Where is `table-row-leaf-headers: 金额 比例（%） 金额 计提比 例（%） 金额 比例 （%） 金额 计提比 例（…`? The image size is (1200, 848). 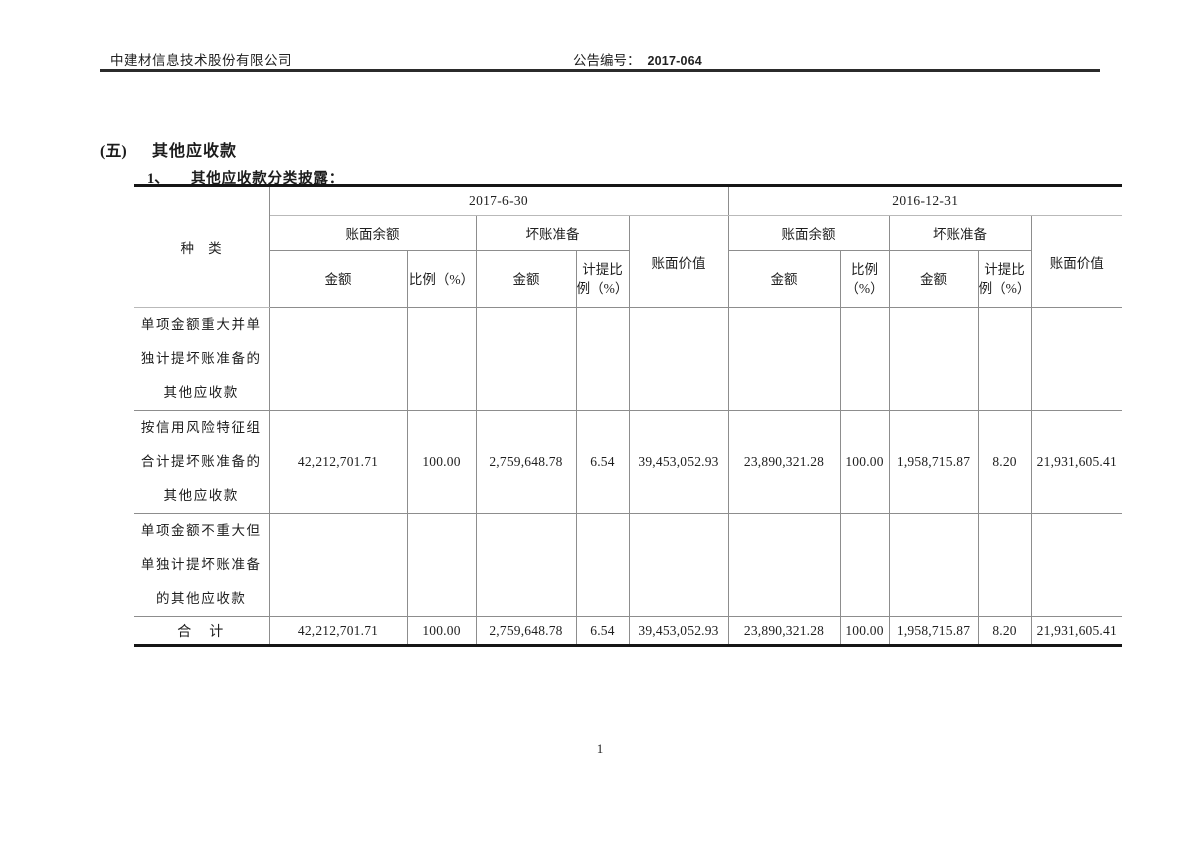
table-row-leaf-headers: 金额 比例（%） 金额 计提比 例（%） 金额 比例 （%） 金额 计提比 例（… is located at coordinates (628, 279).